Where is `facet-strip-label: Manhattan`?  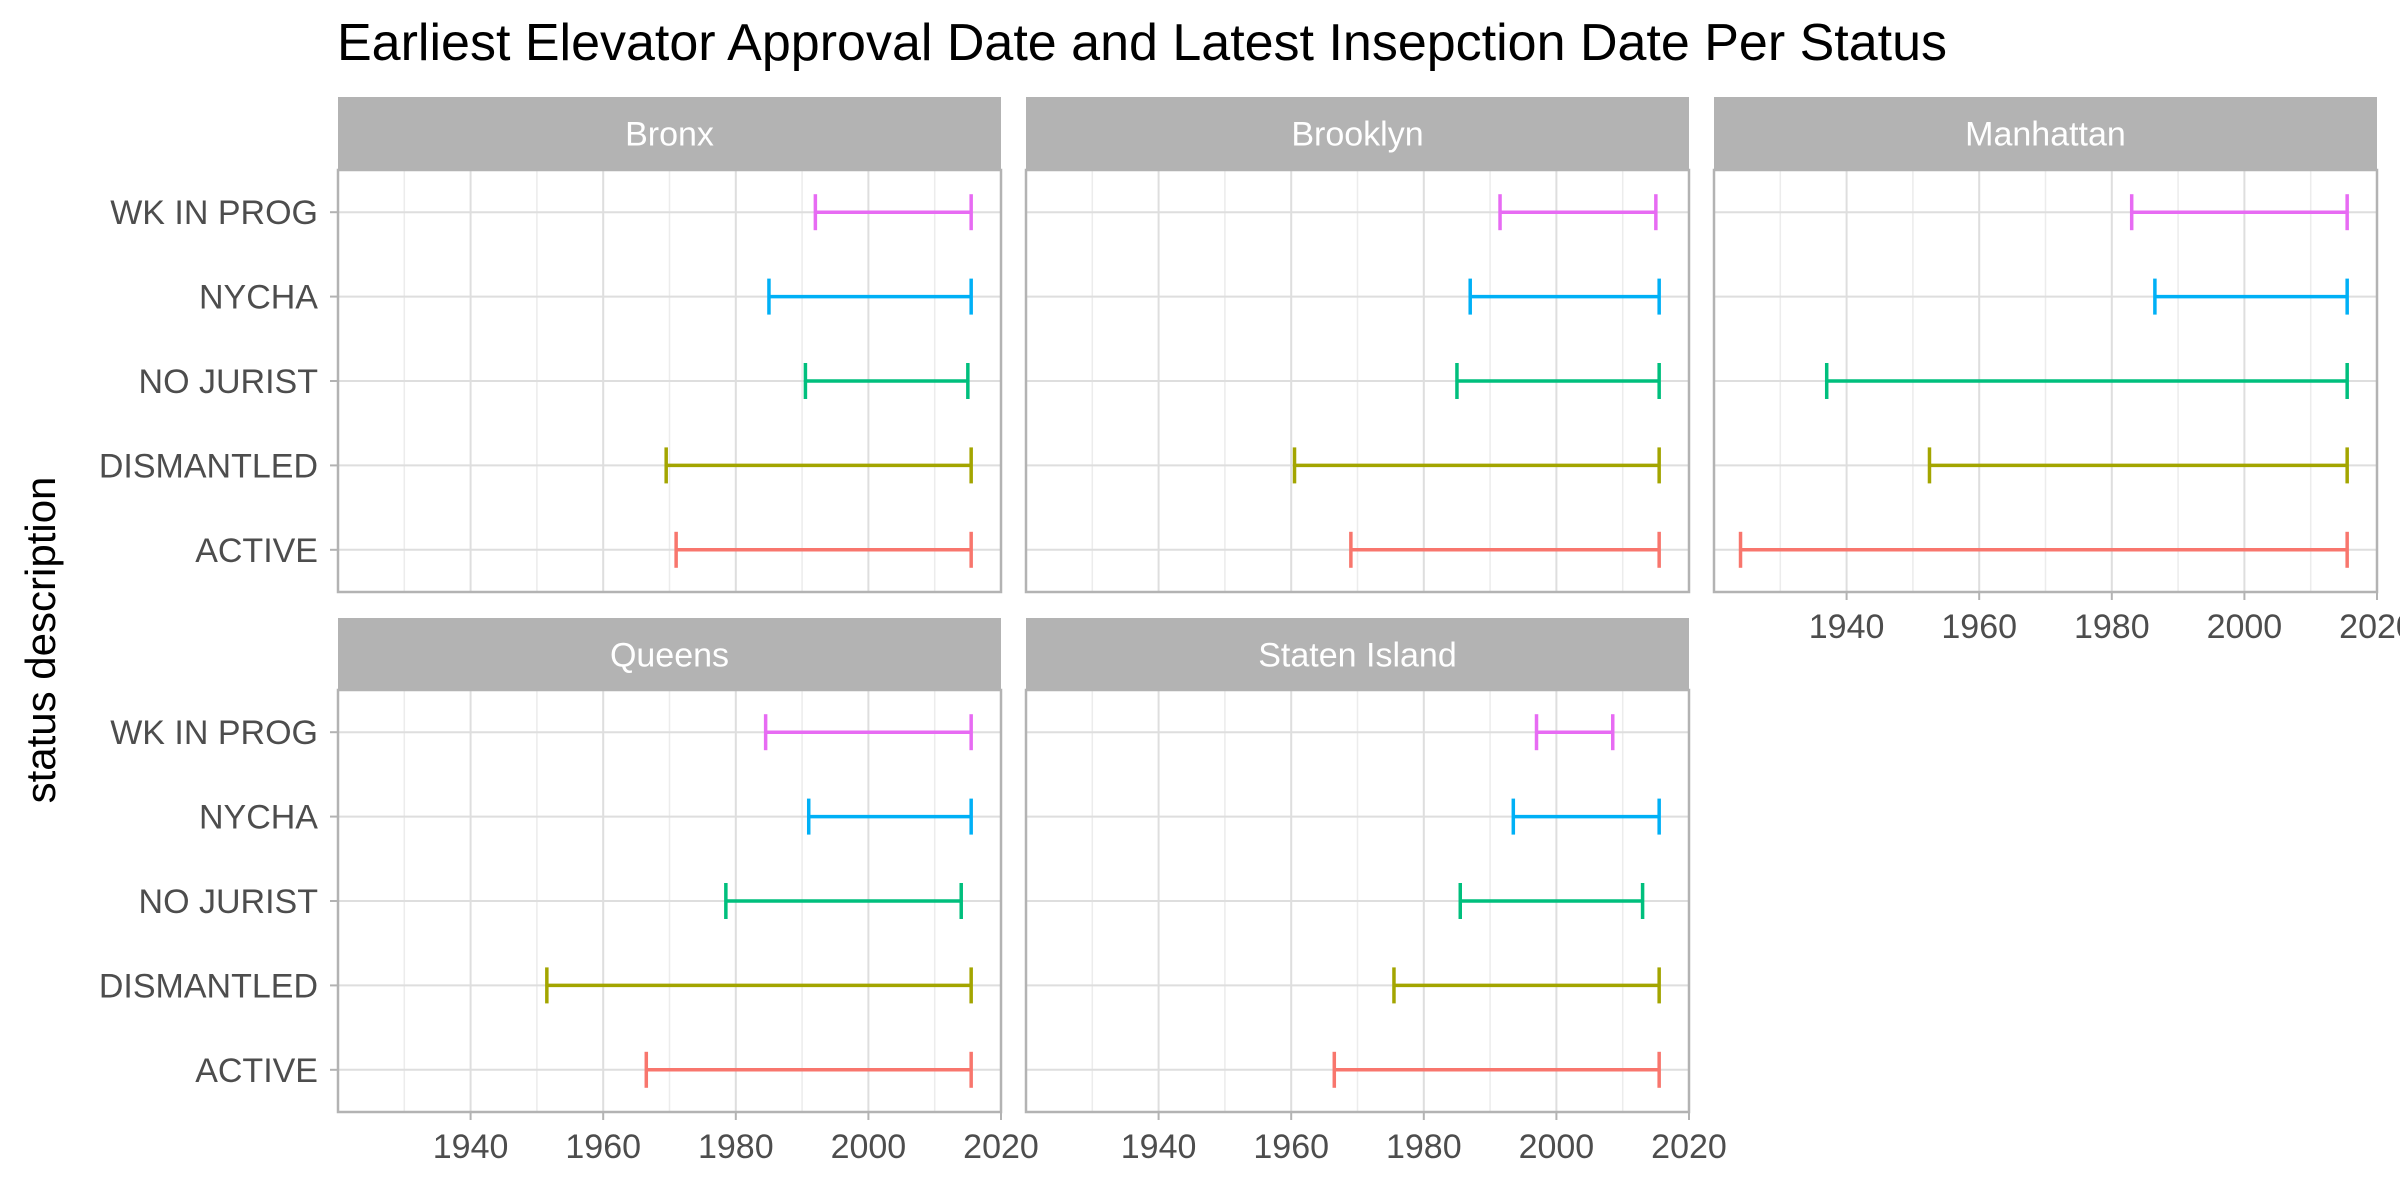
facet-strip-label: Manhattan is located at coordinates (2045, 135).